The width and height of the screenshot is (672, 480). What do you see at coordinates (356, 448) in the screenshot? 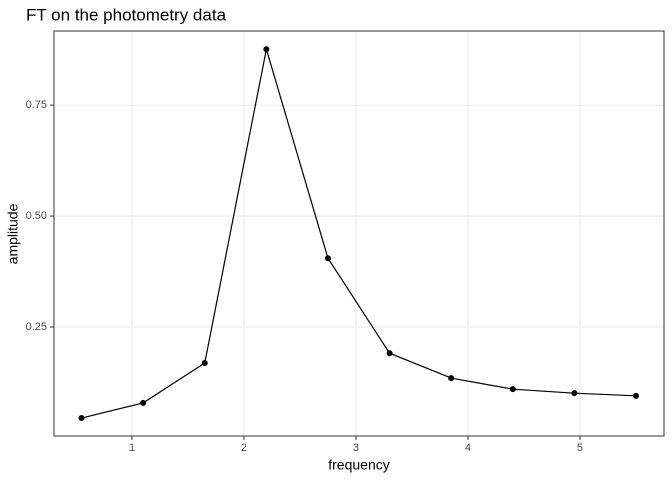
I see `x-tick-label: 3` at bounding box center [356, 448].